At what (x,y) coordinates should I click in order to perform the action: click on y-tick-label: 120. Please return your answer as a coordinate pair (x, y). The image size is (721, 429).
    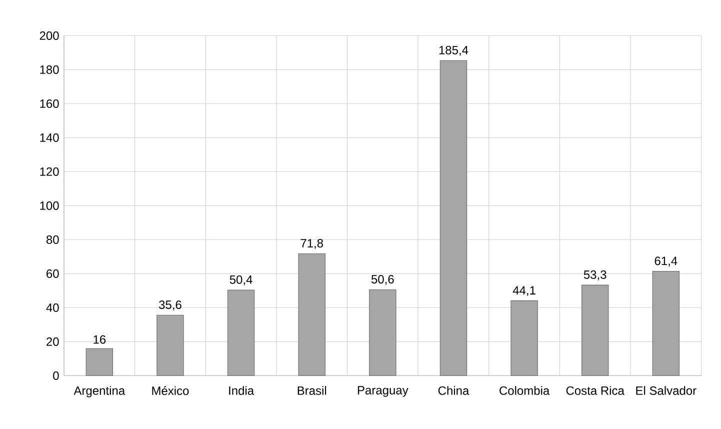
    Looking at the image, I should click on (49, 171).